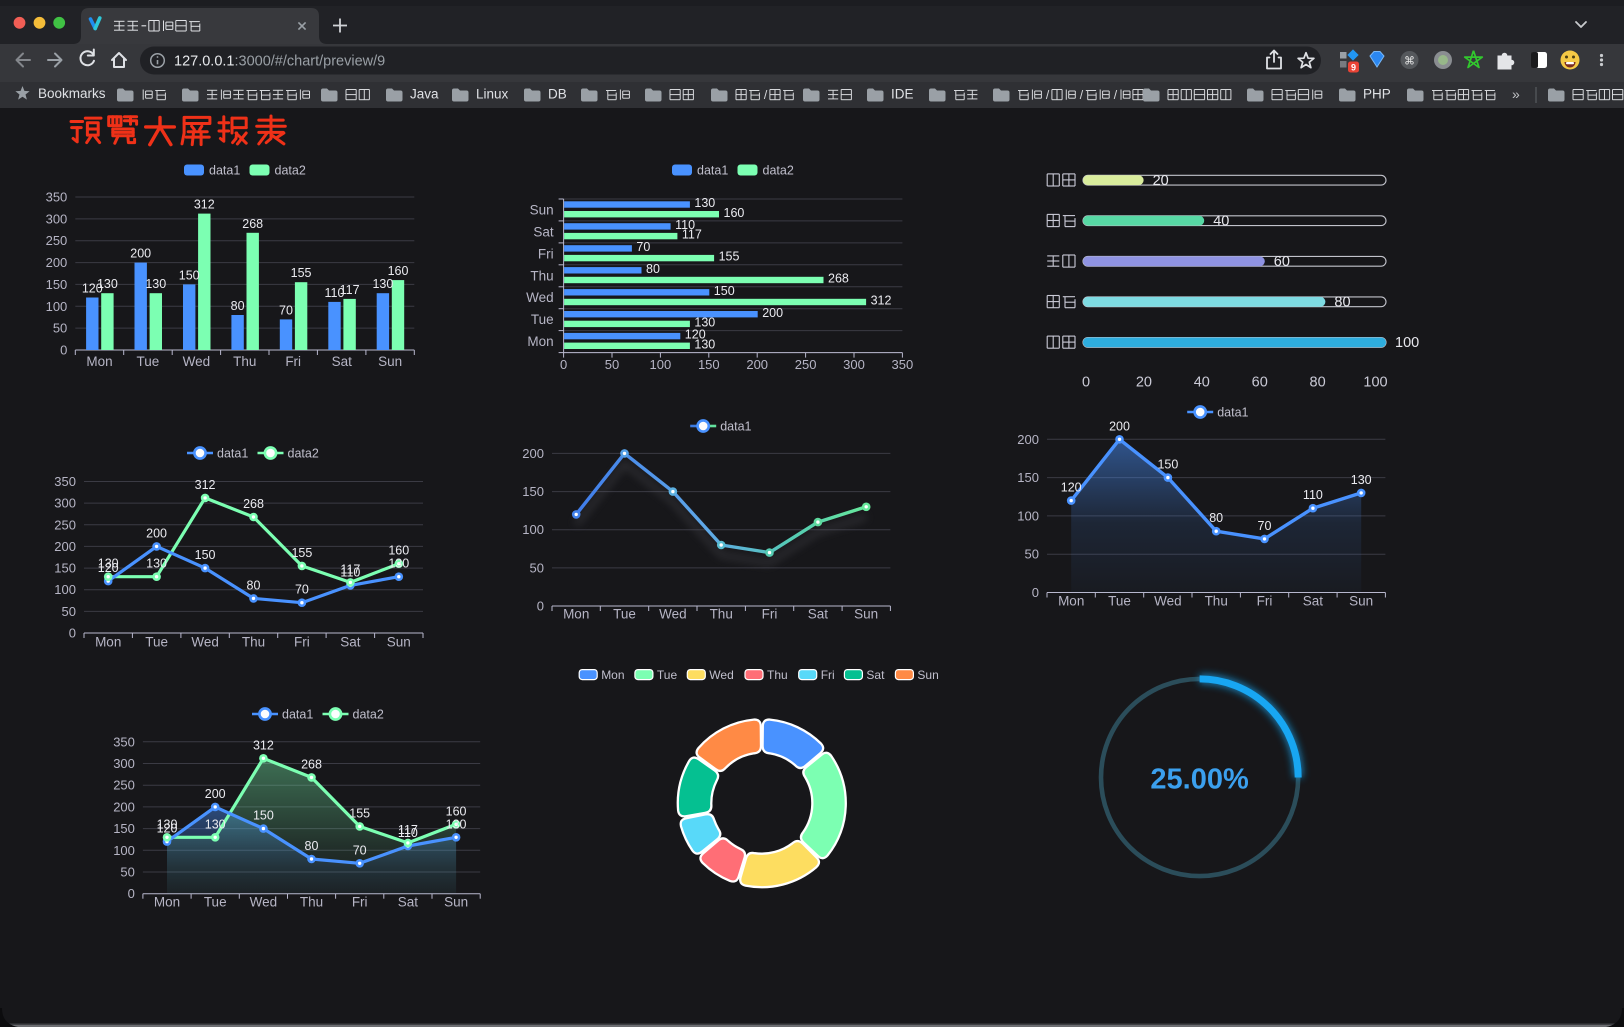 Image resolution: width=1624 pixels, height=1027 pixels. I want to click on svg-text: 50, so click(1032, 554).